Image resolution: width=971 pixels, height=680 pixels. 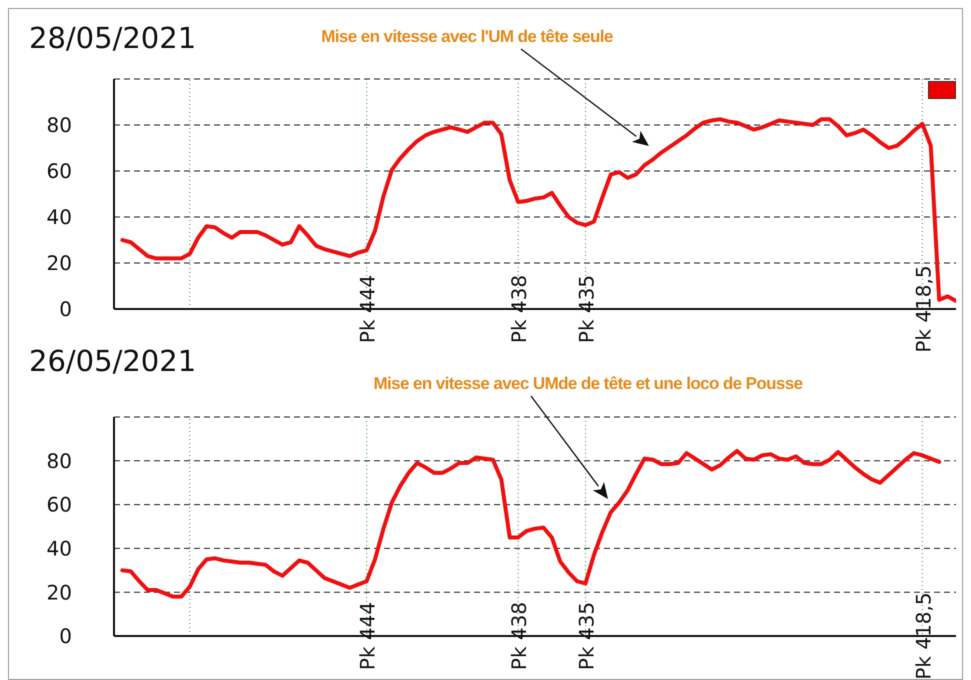 What do you see at coordinates (112, 361) in the screenshot?
I see `chart-title: 26/05/2021` at bounding box center [112, 361].